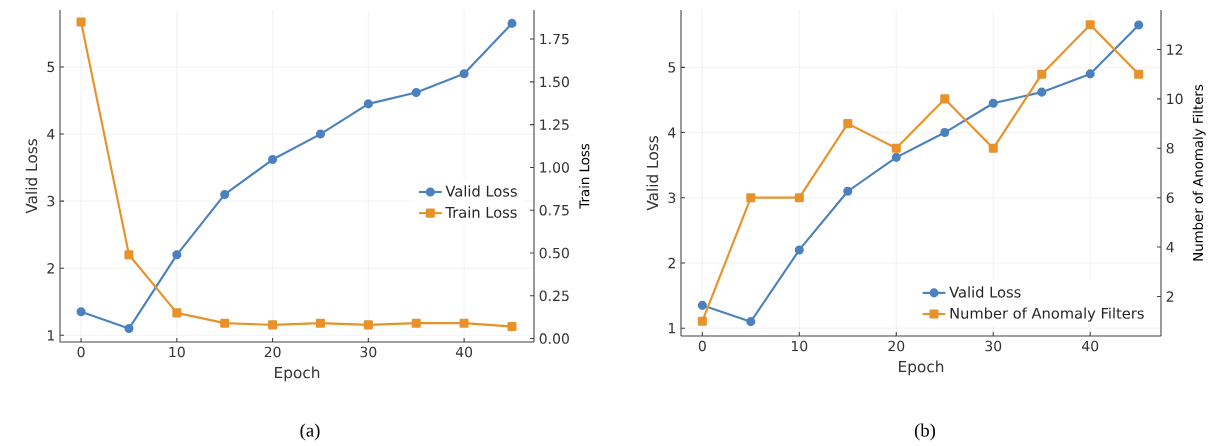  What do you see at coordinates (310, 432) in the screenshot?
I see `text: (a)` at bounding box center [310, 432].